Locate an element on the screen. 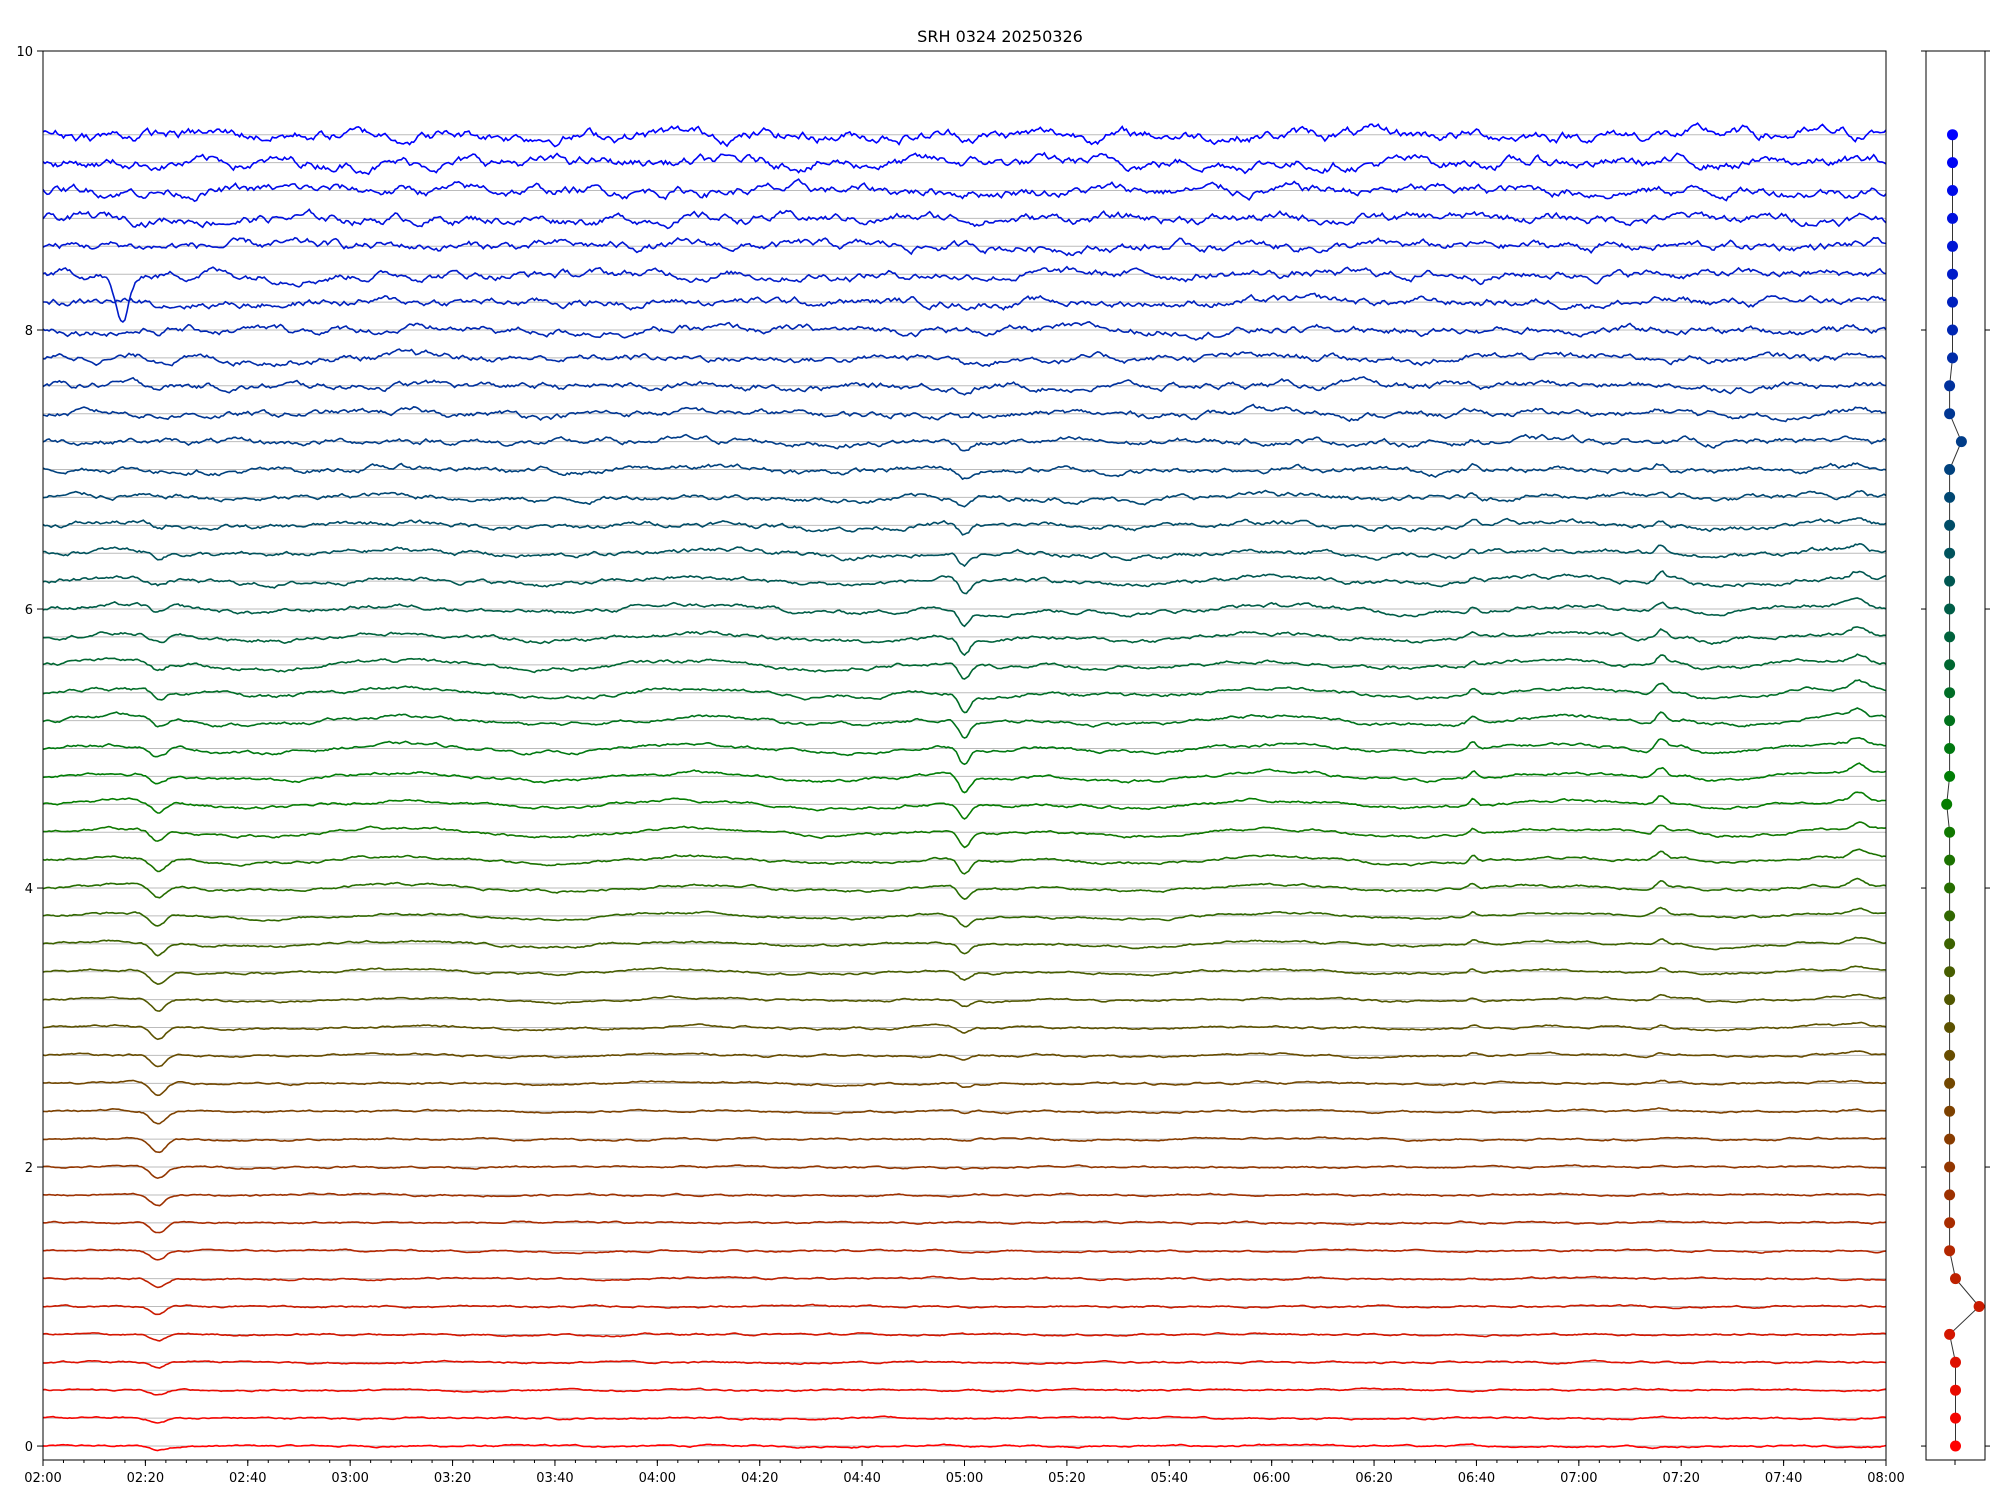  x-tick-label: 04:00 is located at coordinates (657, 1478).